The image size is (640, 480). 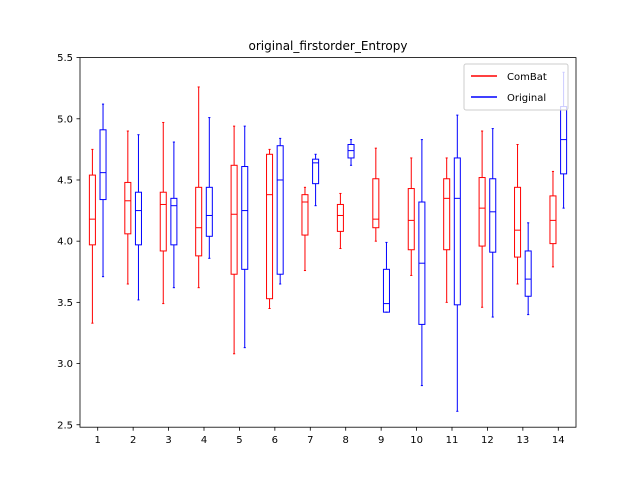 What do you see at coordinates (328, 46) in the screenshot?
I see `chart-title: original_firstorder_Entropy` at bounding box center [328, 46].